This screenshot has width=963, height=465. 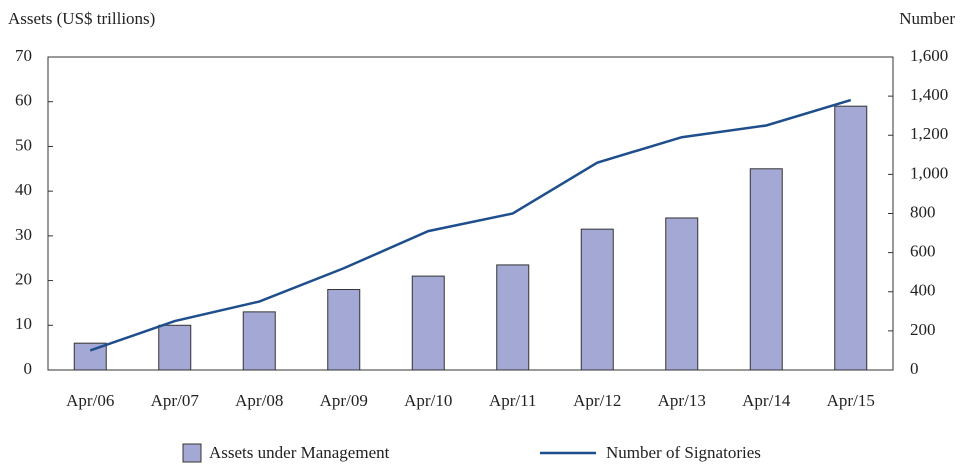 I want to click on x-tick-label: Apr/12, so click(x=597, y=400).